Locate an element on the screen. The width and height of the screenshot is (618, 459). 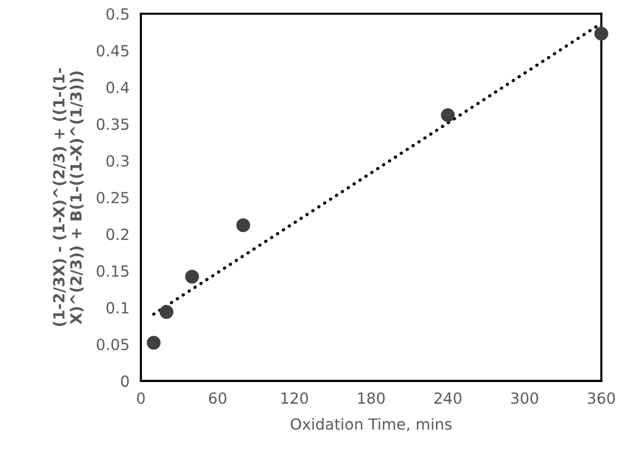
y-tick-label: 0.45 is located at coordinates (112, 50).